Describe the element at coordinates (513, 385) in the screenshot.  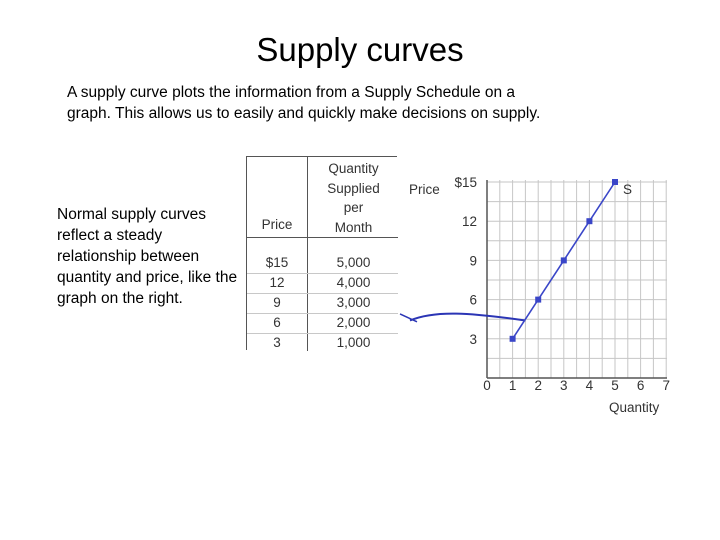
I see `x-tick-label: 1` at that location.